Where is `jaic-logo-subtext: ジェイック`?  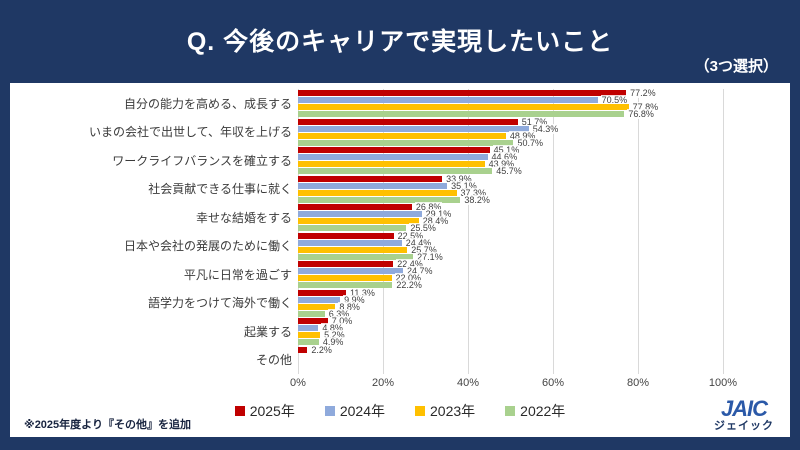
jaic-logo-subtext: ジェイック is located at coordinates (744, 426).